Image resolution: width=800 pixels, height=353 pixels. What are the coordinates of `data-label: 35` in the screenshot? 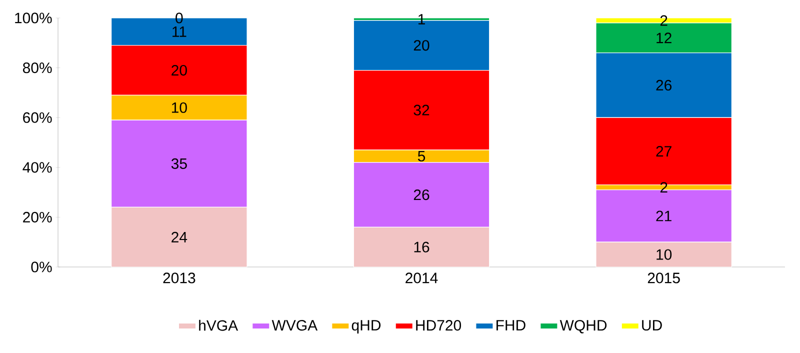 It's located at (179, 163).